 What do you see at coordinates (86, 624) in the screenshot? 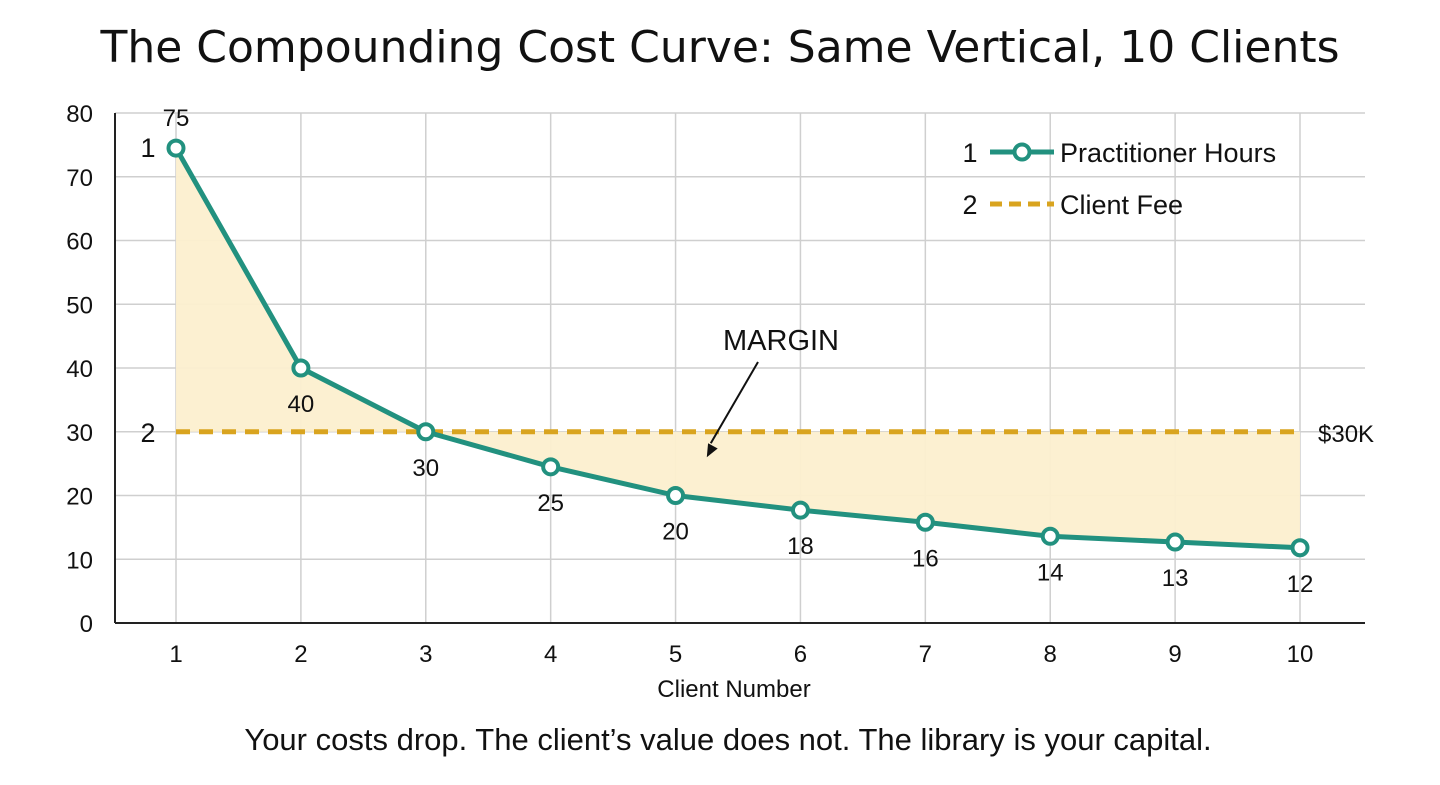
I see `y-tick-label: 0` at bounding box center [86, 624].